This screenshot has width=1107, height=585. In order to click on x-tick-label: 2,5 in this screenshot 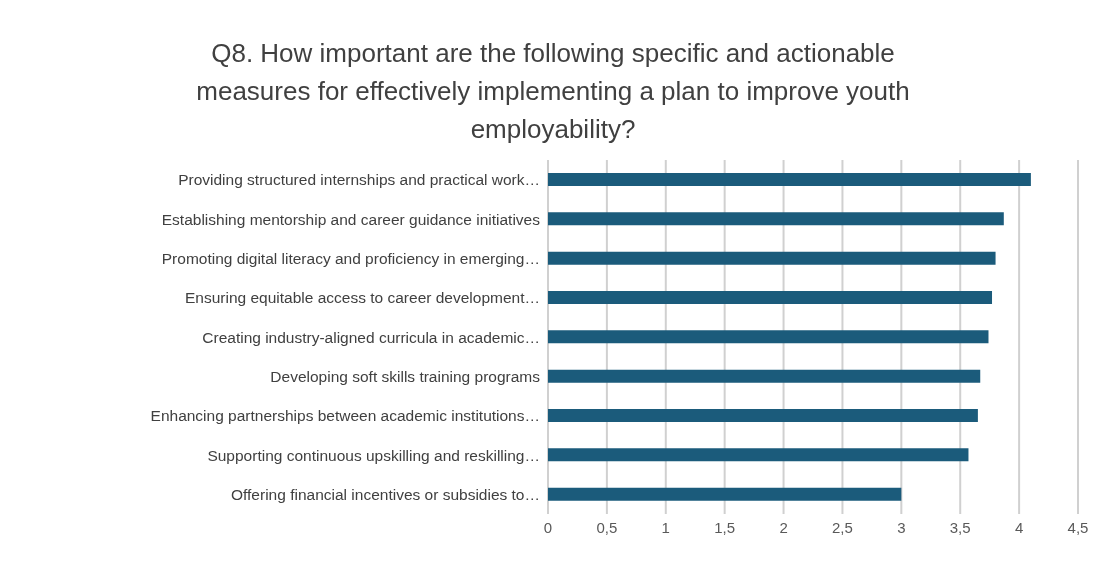, I will do `click(842, 527)`.